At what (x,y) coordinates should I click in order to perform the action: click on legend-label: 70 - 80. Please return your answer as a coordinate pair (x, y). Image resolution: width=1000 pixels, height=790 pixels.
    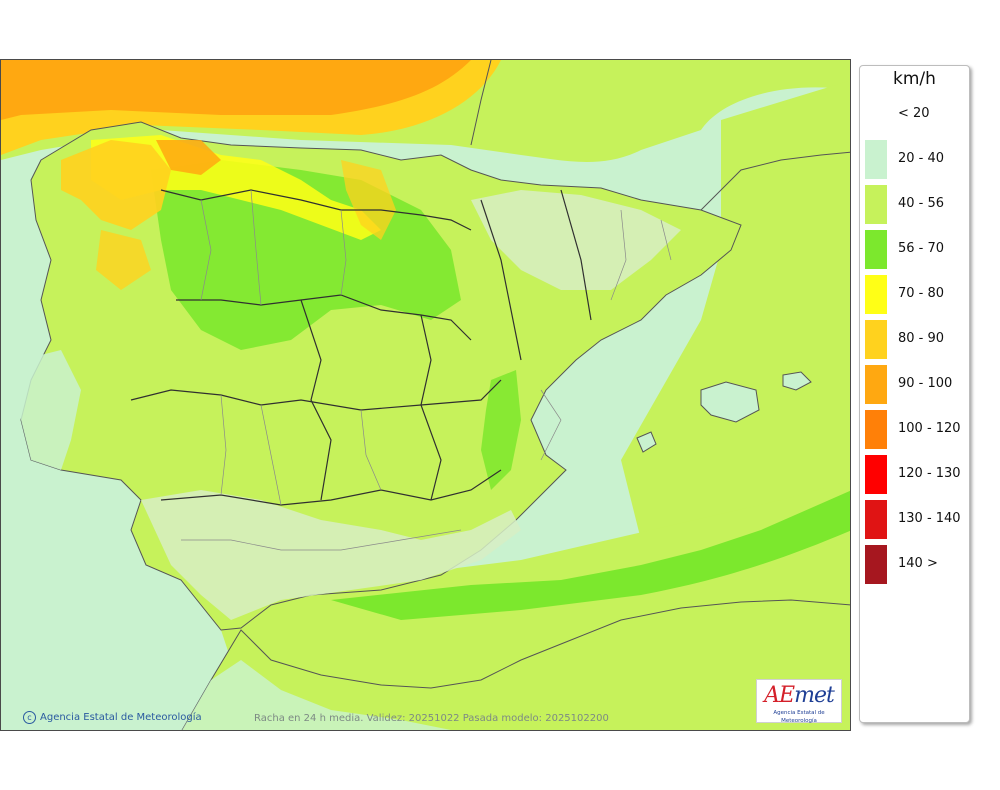
    Looking at the image, I should click on (921, 293).